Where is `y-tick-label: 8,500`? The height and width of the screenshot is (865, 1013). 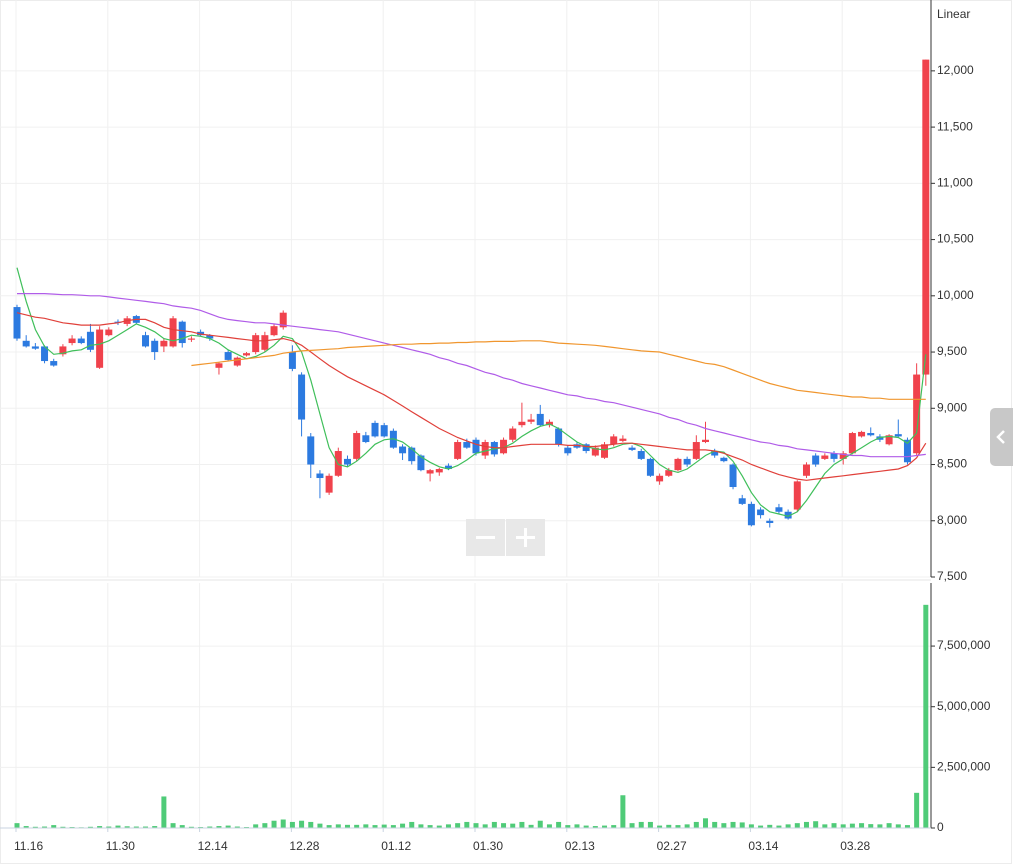
y-tick-label: 8,500 is located at coordinates (952, 464).